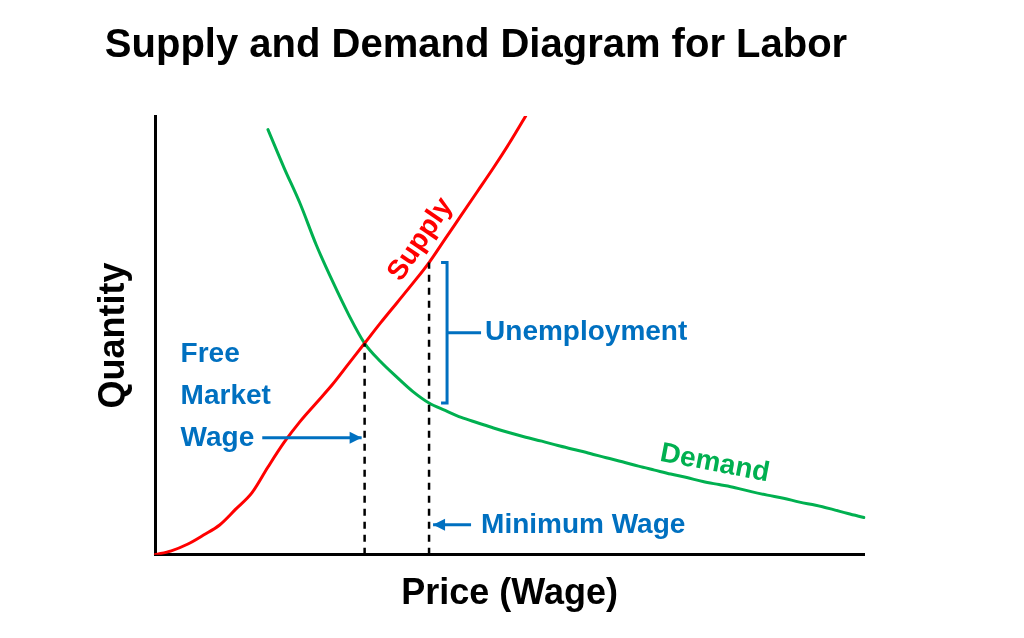  I want to click on annotation: Unemployment, so click(586, 331).